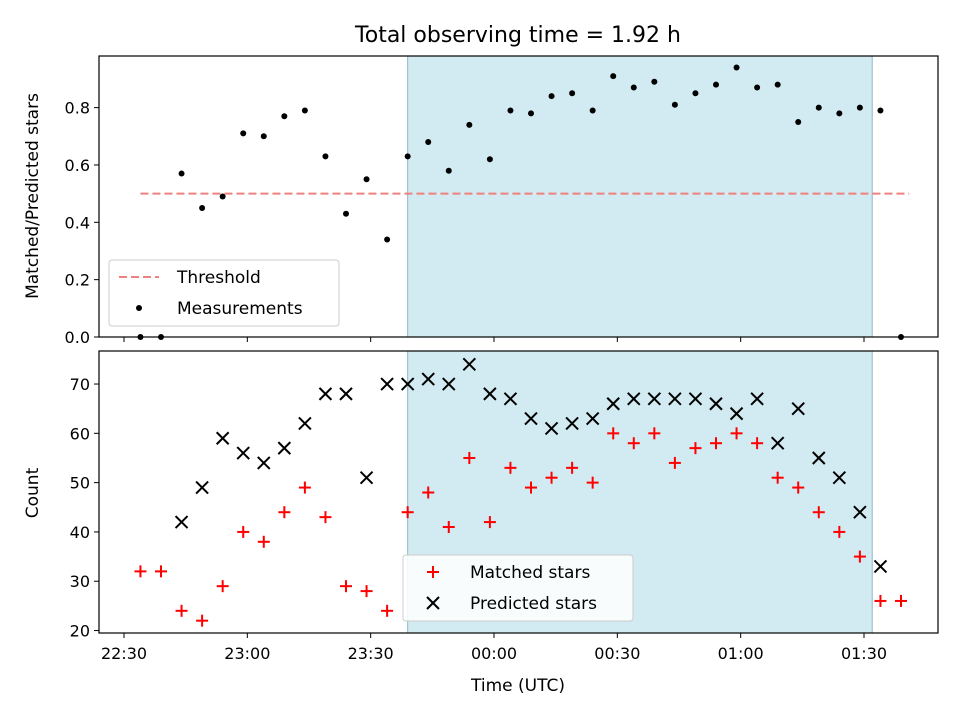  Describe the element at coordinates (80, 532) in the screenshot. I see `y-tick-label: 40` at that location.